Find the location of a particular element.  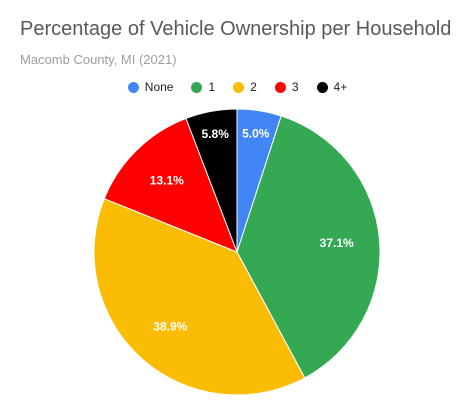

slice-data-label: 5.8% is located at coordinates (216, 134).